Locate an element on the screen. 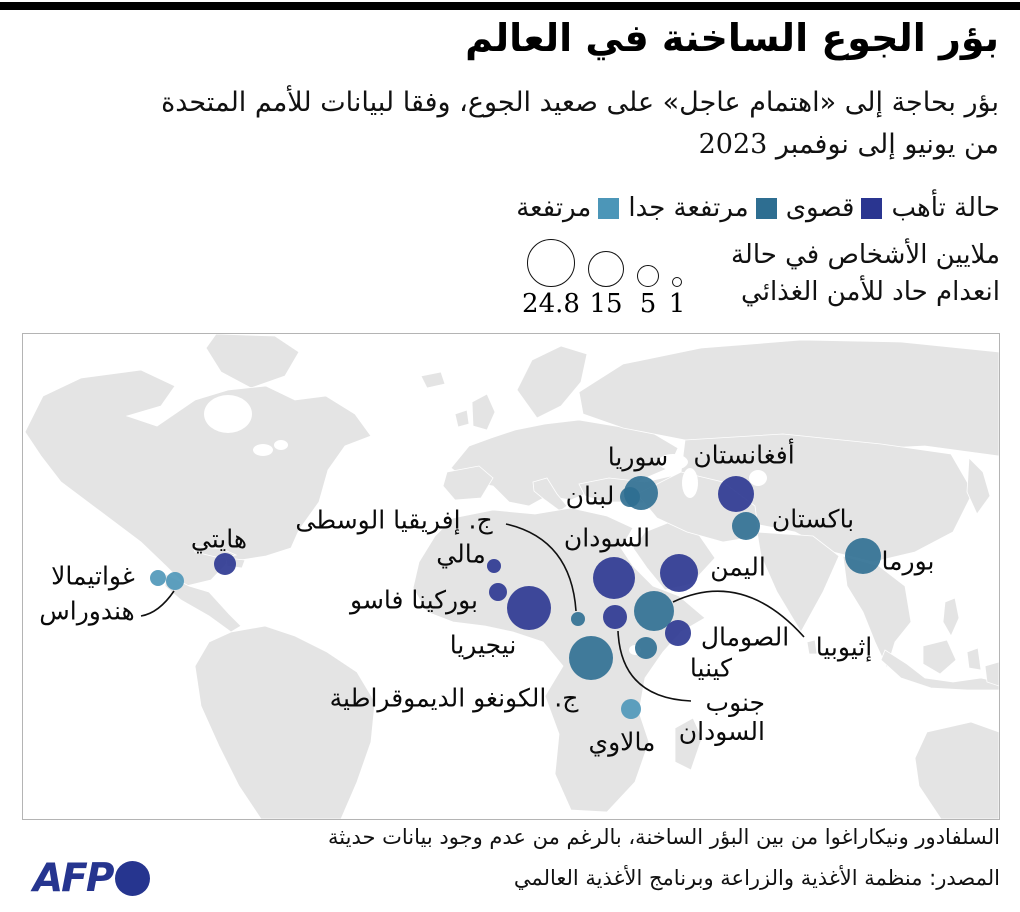 This screenshot has width=1020, height=912. bubble-central-african-republic is located at coordinates (578, 619).